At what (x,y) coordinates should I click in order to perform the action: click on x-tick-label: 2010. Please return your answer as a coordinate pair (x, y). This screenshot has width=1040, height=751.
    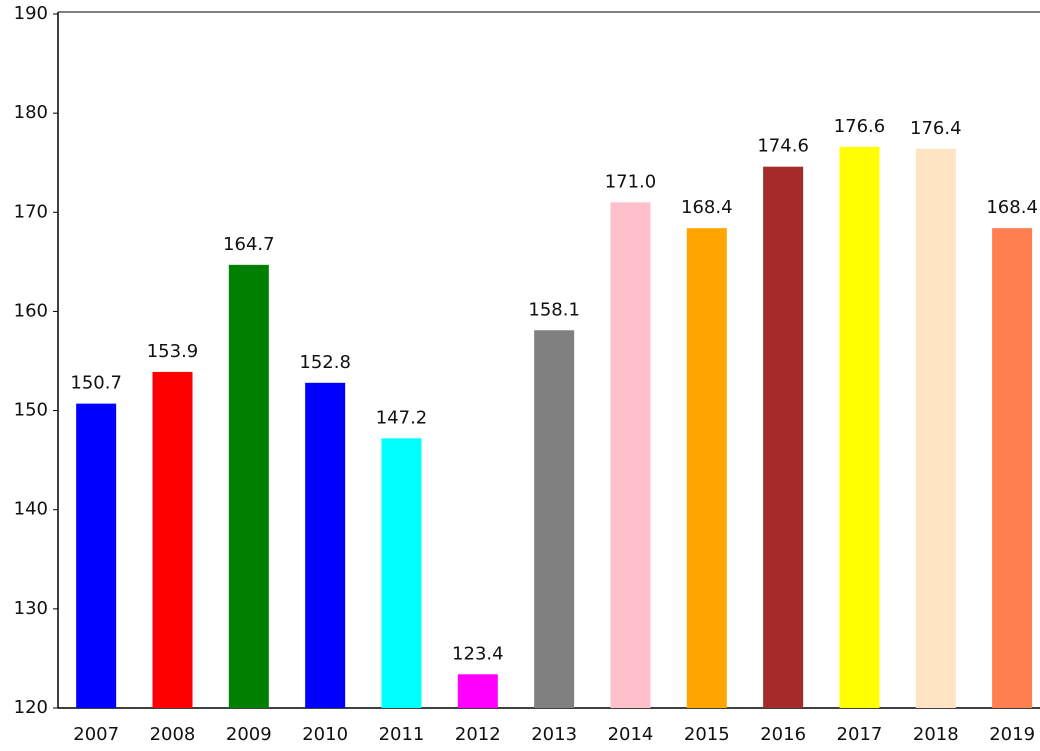
    Looking at the image, I should click on (325, 734).